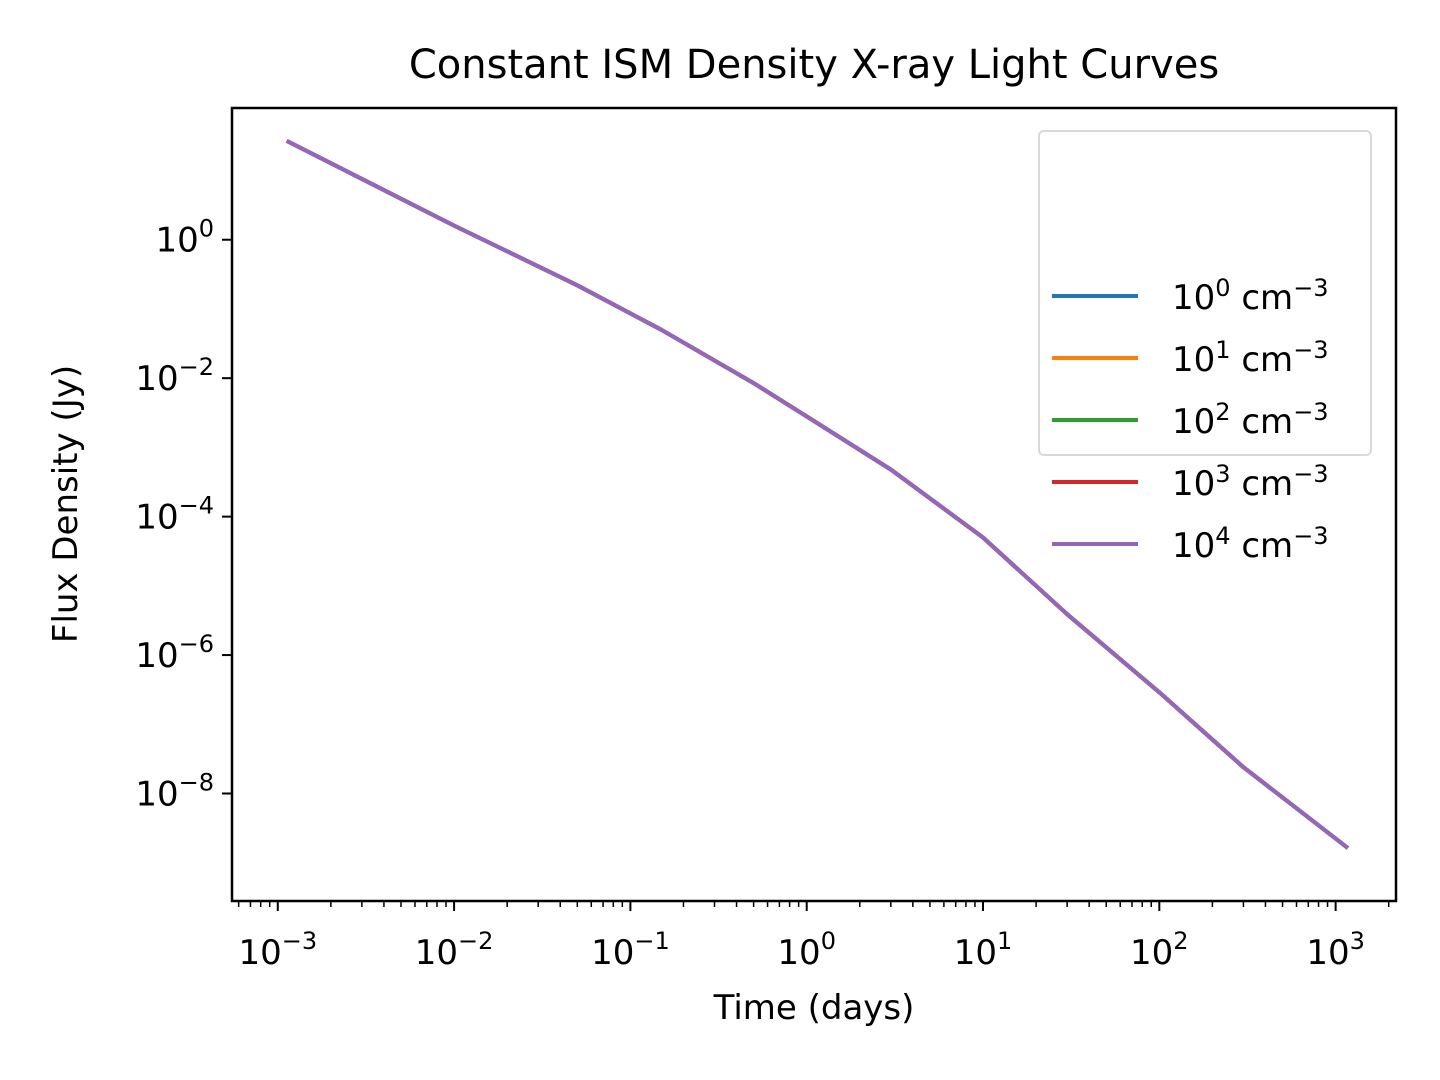  I want to click on y-axis-label: Flux Density (Jy), so click(66, 504).